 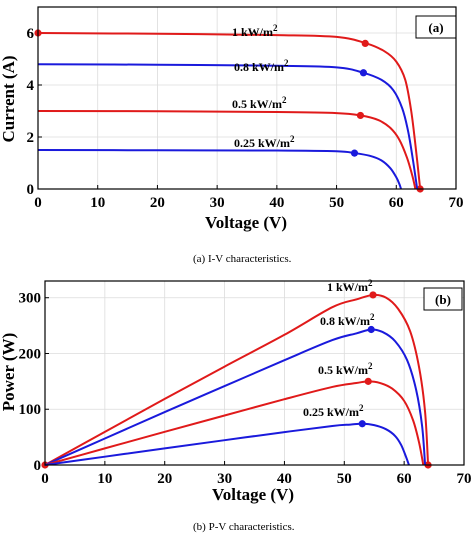 I want to click on panel-tag: (b), so click(x=443, y=299).